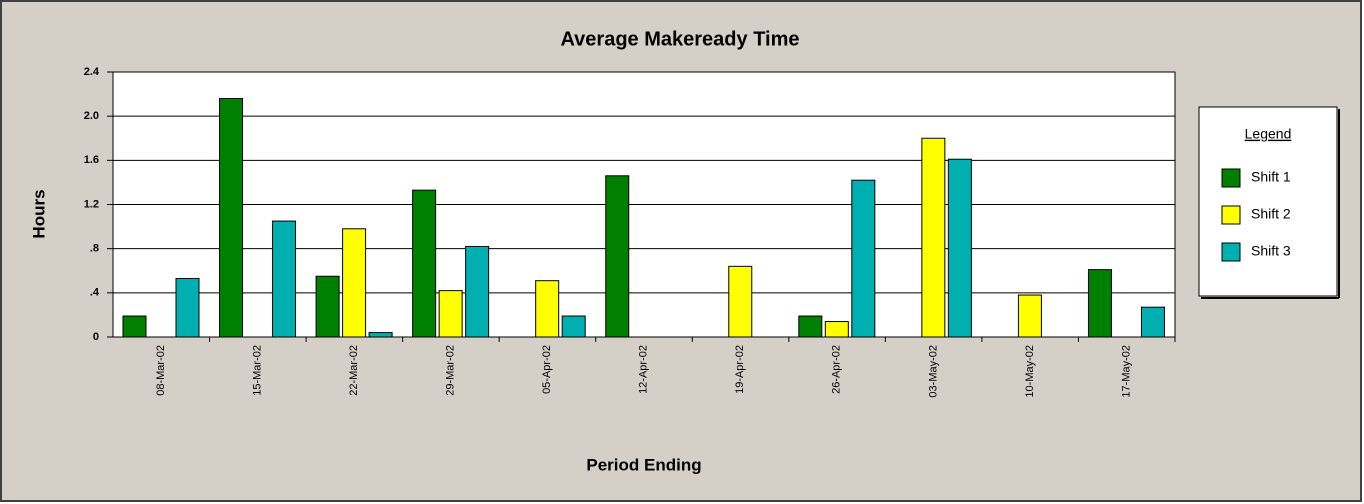  Describe the element at coordinates (1271, 214) in the screenshot. I see `legend-label: Shift 2` at that location.